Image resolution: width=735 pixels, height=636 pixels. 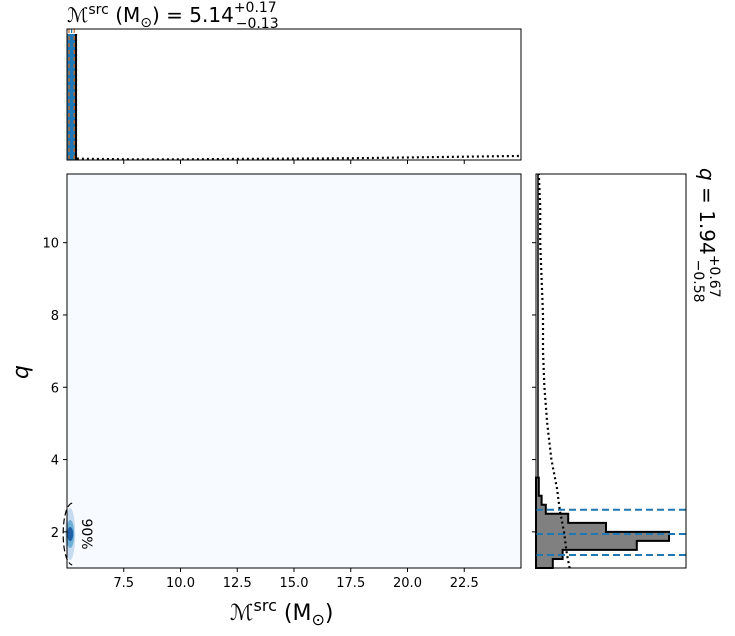 What do you see at coordinates (464, 583) in the screenshot?
I see `x-tick-label: 22.5` at bounding box center [464, 583].